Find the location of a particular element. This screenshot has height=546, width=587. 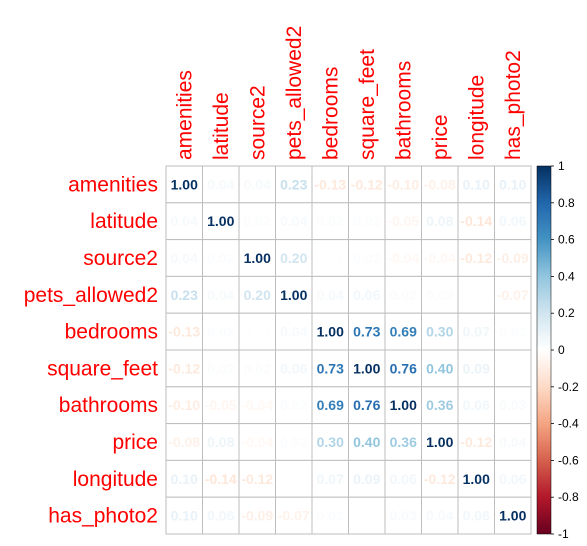

color-legend-tick: 0.4 is located at coordinates (566, 276).